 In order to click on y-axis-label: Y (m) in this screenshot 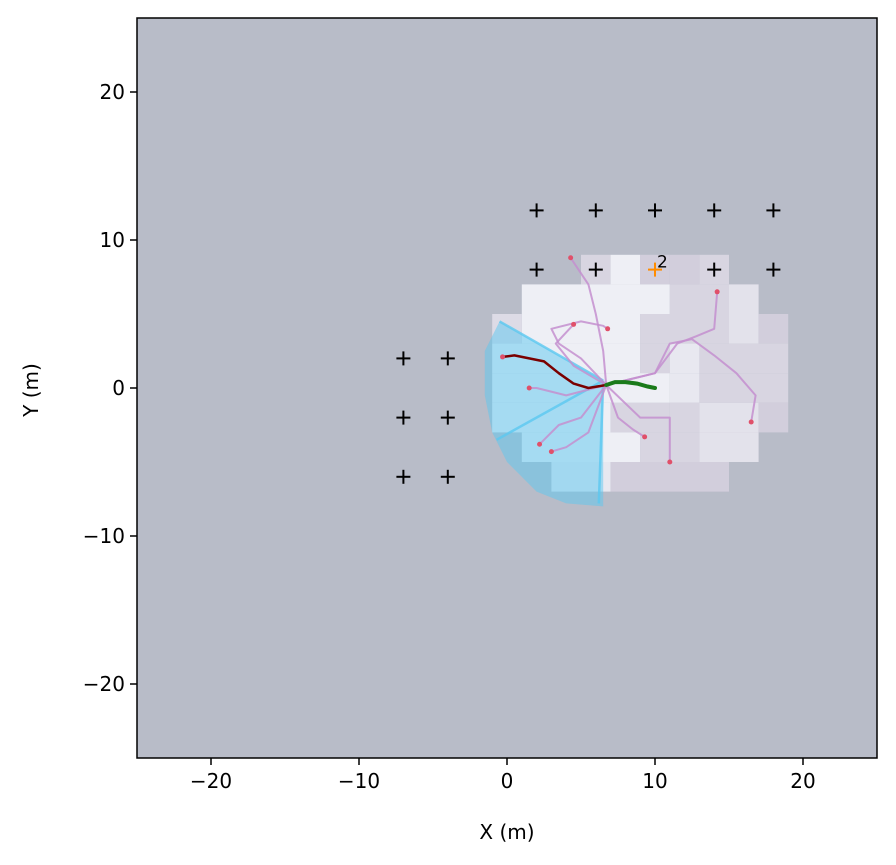, I will do `click(31, 390)`.